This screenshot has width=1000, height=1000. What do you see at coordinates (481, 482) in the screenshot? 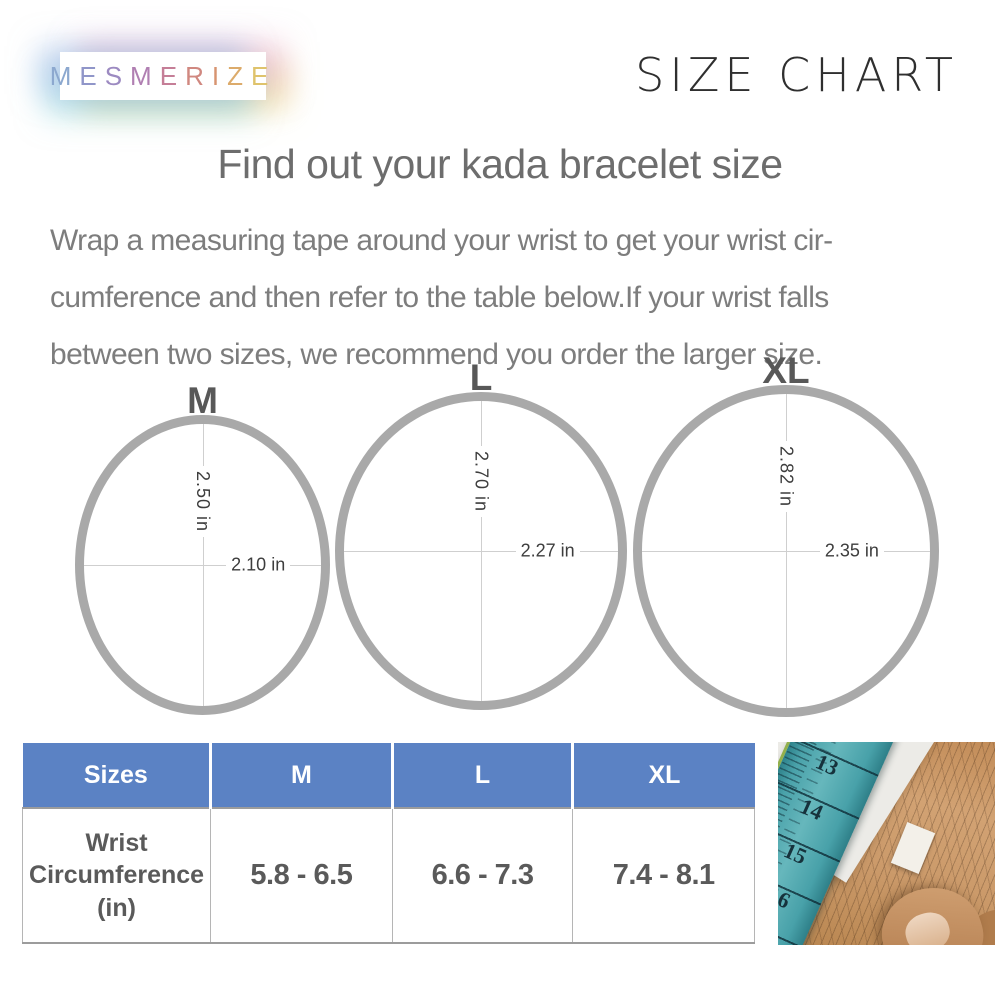
I see `vertical-diameter-label: 2.70 in` at bounding box center [481, 482].